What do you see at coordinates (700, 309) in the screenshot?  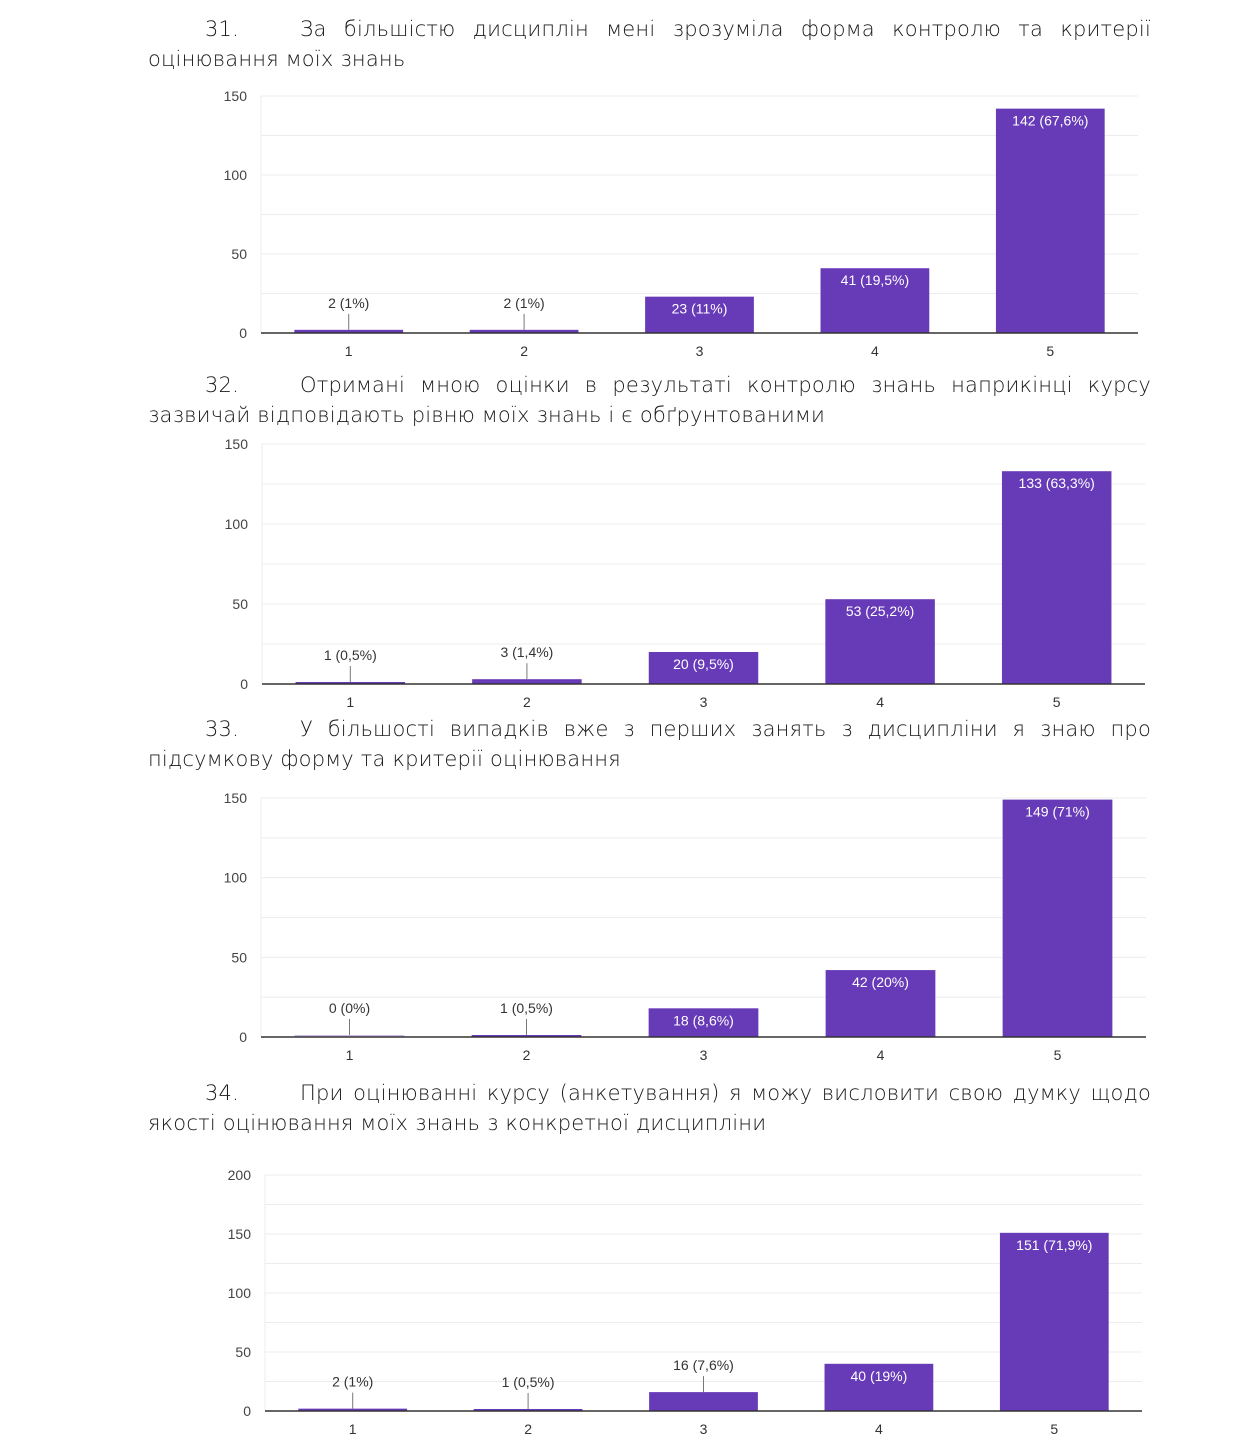 I see `data-label: 23 (11%)` at bounding box center [700, 309].